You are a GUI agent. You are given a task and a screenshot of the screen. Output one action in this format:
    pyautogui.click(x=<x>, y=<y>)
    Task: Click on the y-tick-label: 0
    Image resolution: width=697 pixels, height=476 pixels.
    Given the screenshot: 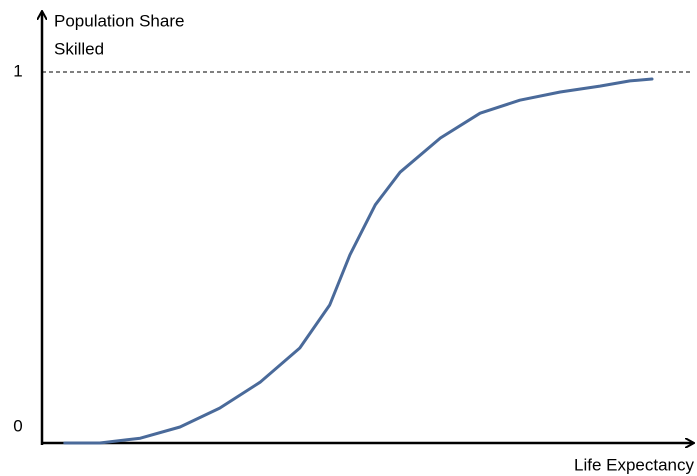 What is the action you would take?
    pyautogui.click(x=17, y=425)
    